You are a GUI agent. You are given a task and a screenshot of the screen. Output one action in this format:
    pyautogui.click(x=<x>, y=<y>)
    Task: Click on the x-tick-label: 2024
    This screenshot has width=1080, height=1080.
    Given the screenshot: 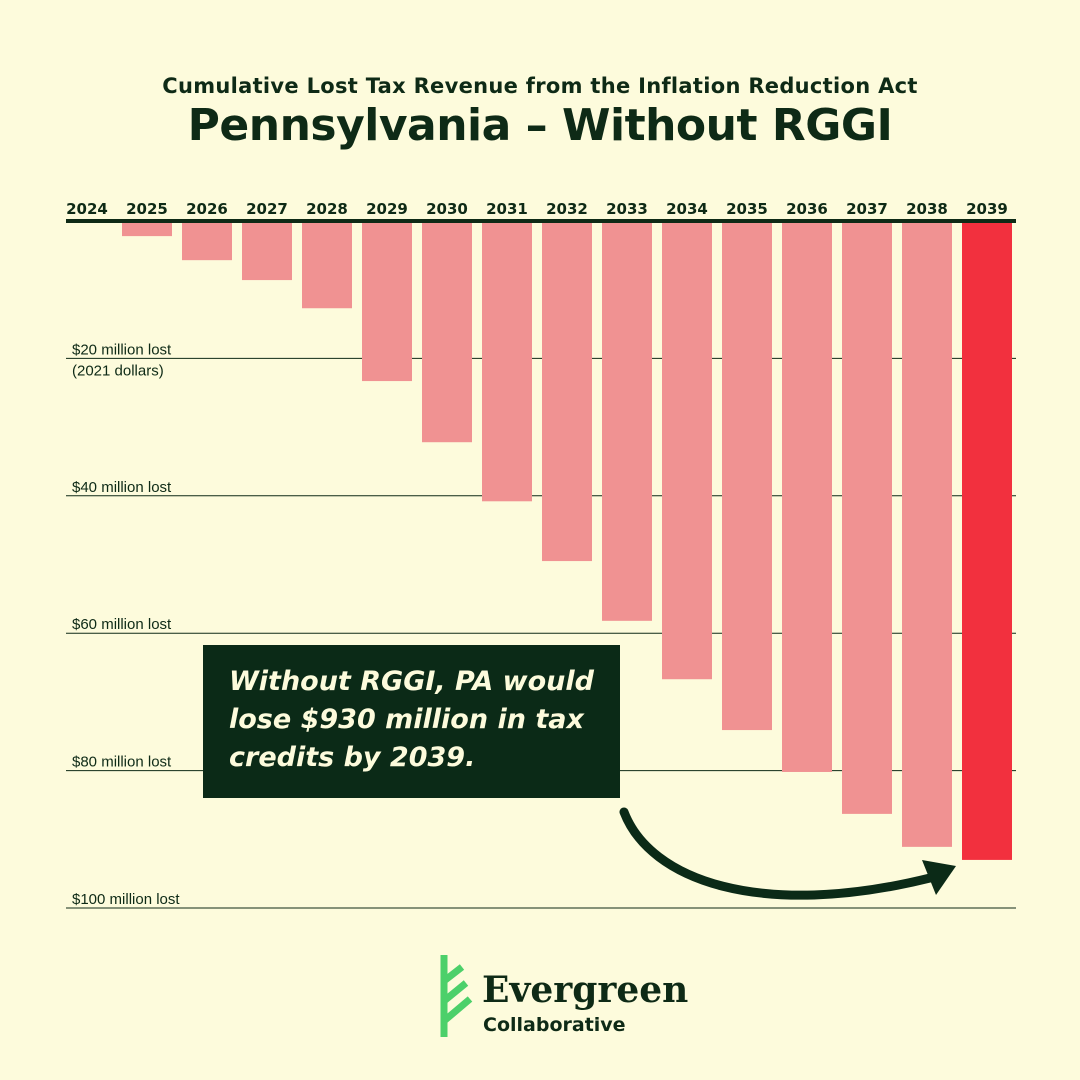 What is the action you would take?
    pyautogui.click(x=87, y=209)
    